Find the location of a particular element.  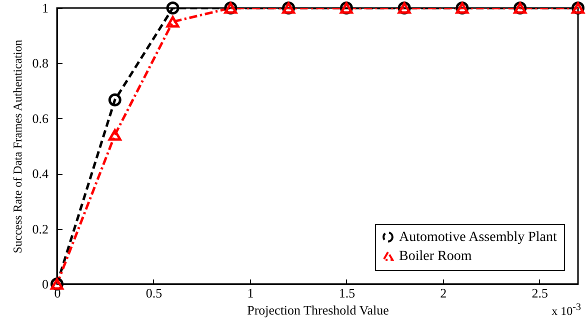

y-tick-label: 0.8 is located at coordinates (40, 63).